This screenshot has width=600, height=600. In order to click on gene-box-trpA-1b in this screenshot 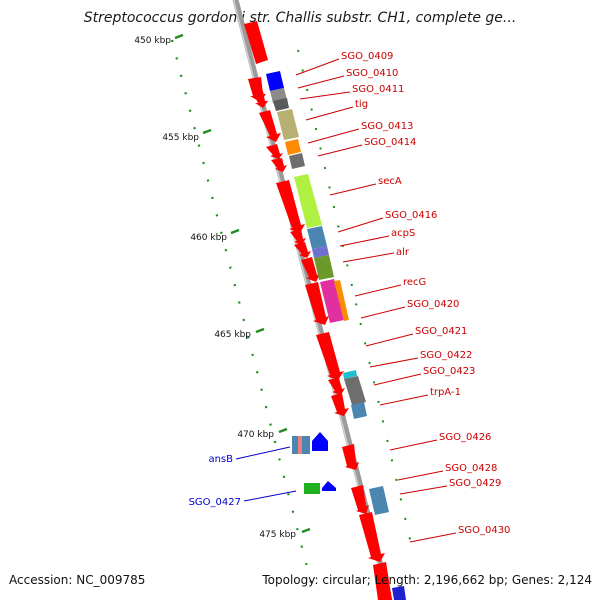, I will do `click(359, 410)`.